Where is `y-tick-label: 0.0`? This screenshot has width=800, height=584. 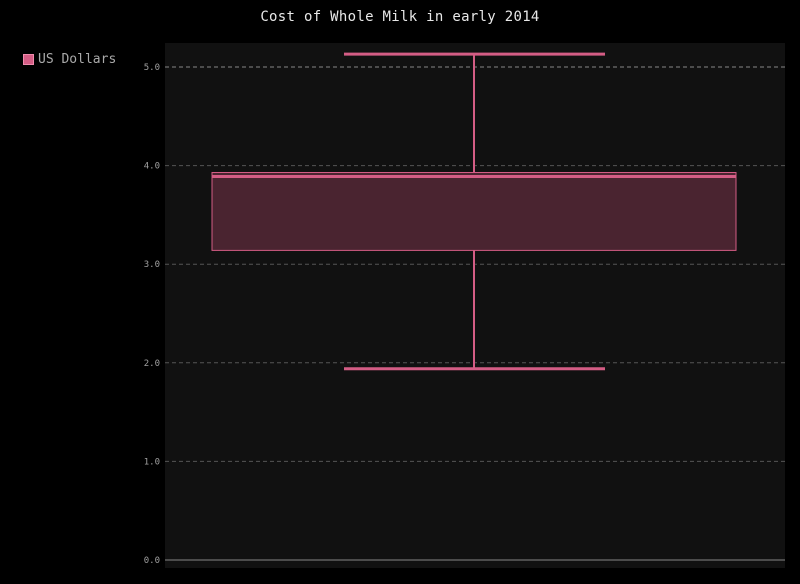 y-tick-label: 0.0 is located at coordinates (152, 561).